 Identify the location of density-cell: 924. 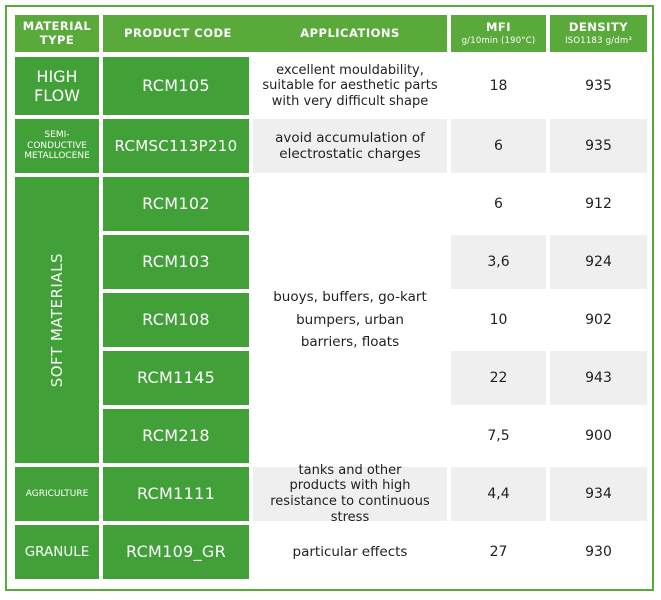
(598, 262).